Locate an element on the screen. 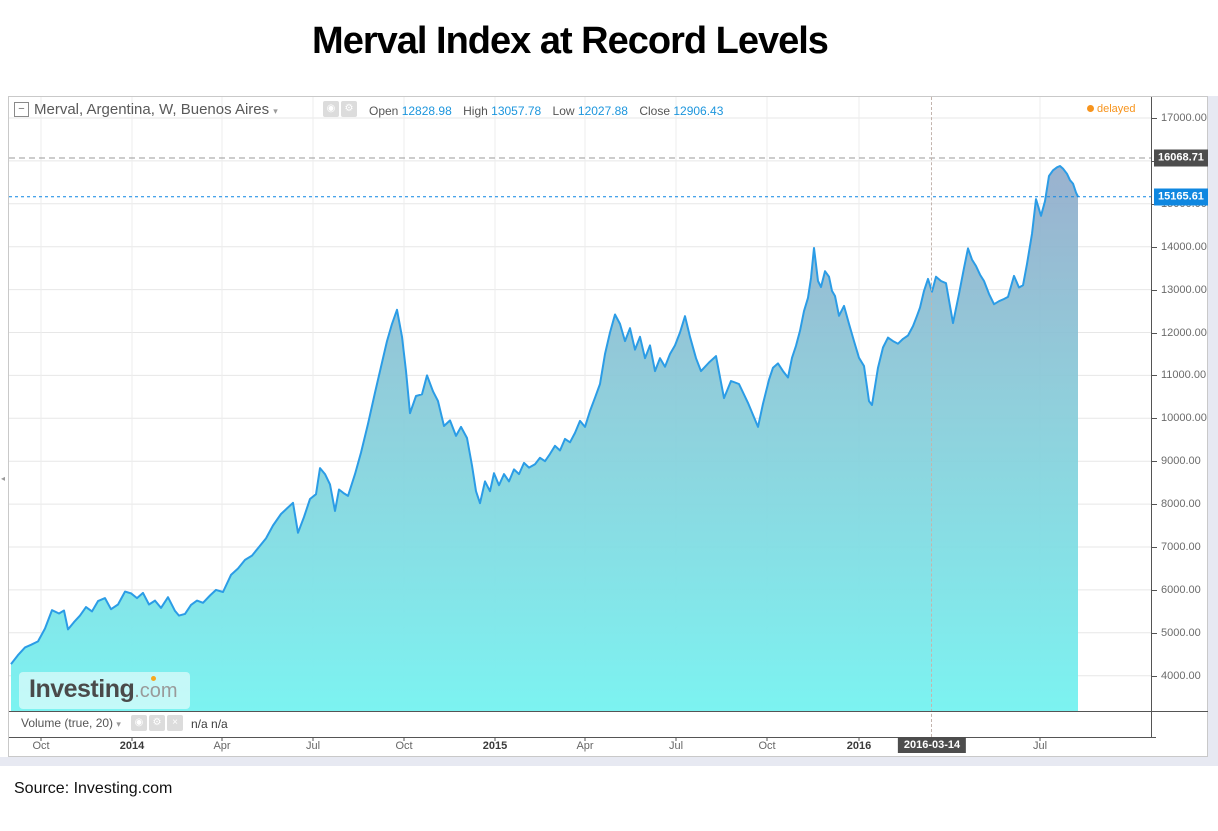 The image size is (1218, 831). close-icon: × is located at coordinates (175, 723).